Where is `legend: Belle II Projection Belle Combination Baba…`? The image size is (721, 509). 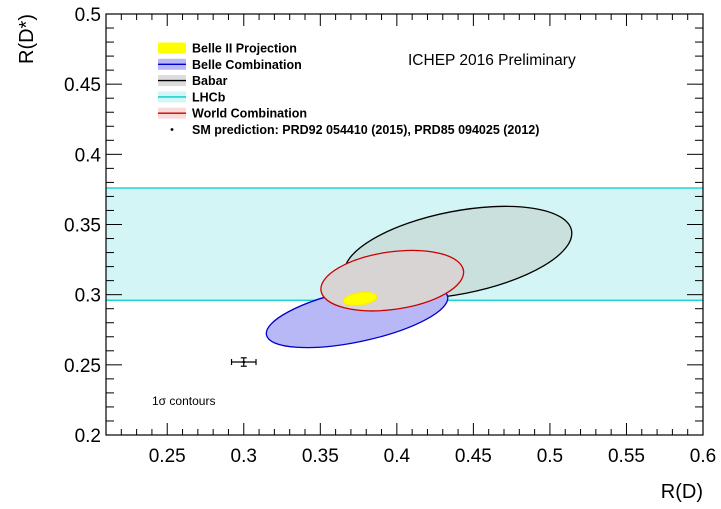
legend: Belle II Projection Belle Combination Baba… is located at coordinates (348, 89).